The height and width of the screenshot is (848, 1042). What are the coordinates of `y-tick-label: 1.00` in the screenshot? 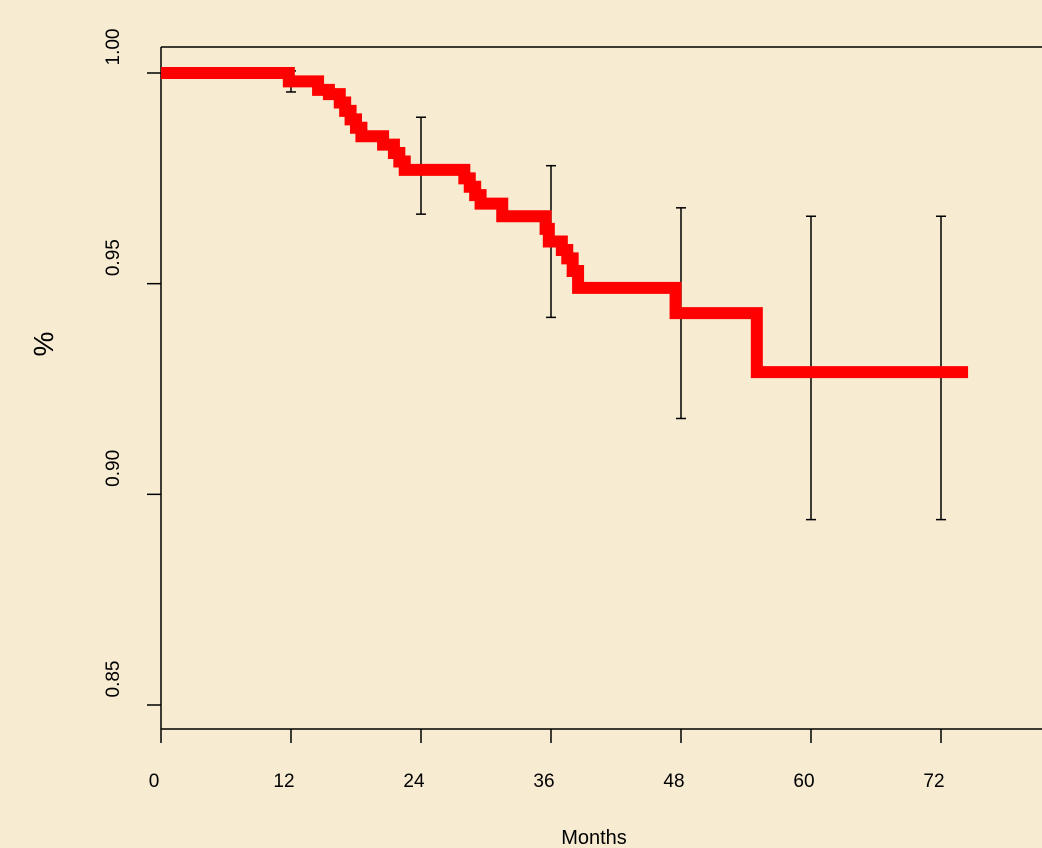 It's located at (113, 47).